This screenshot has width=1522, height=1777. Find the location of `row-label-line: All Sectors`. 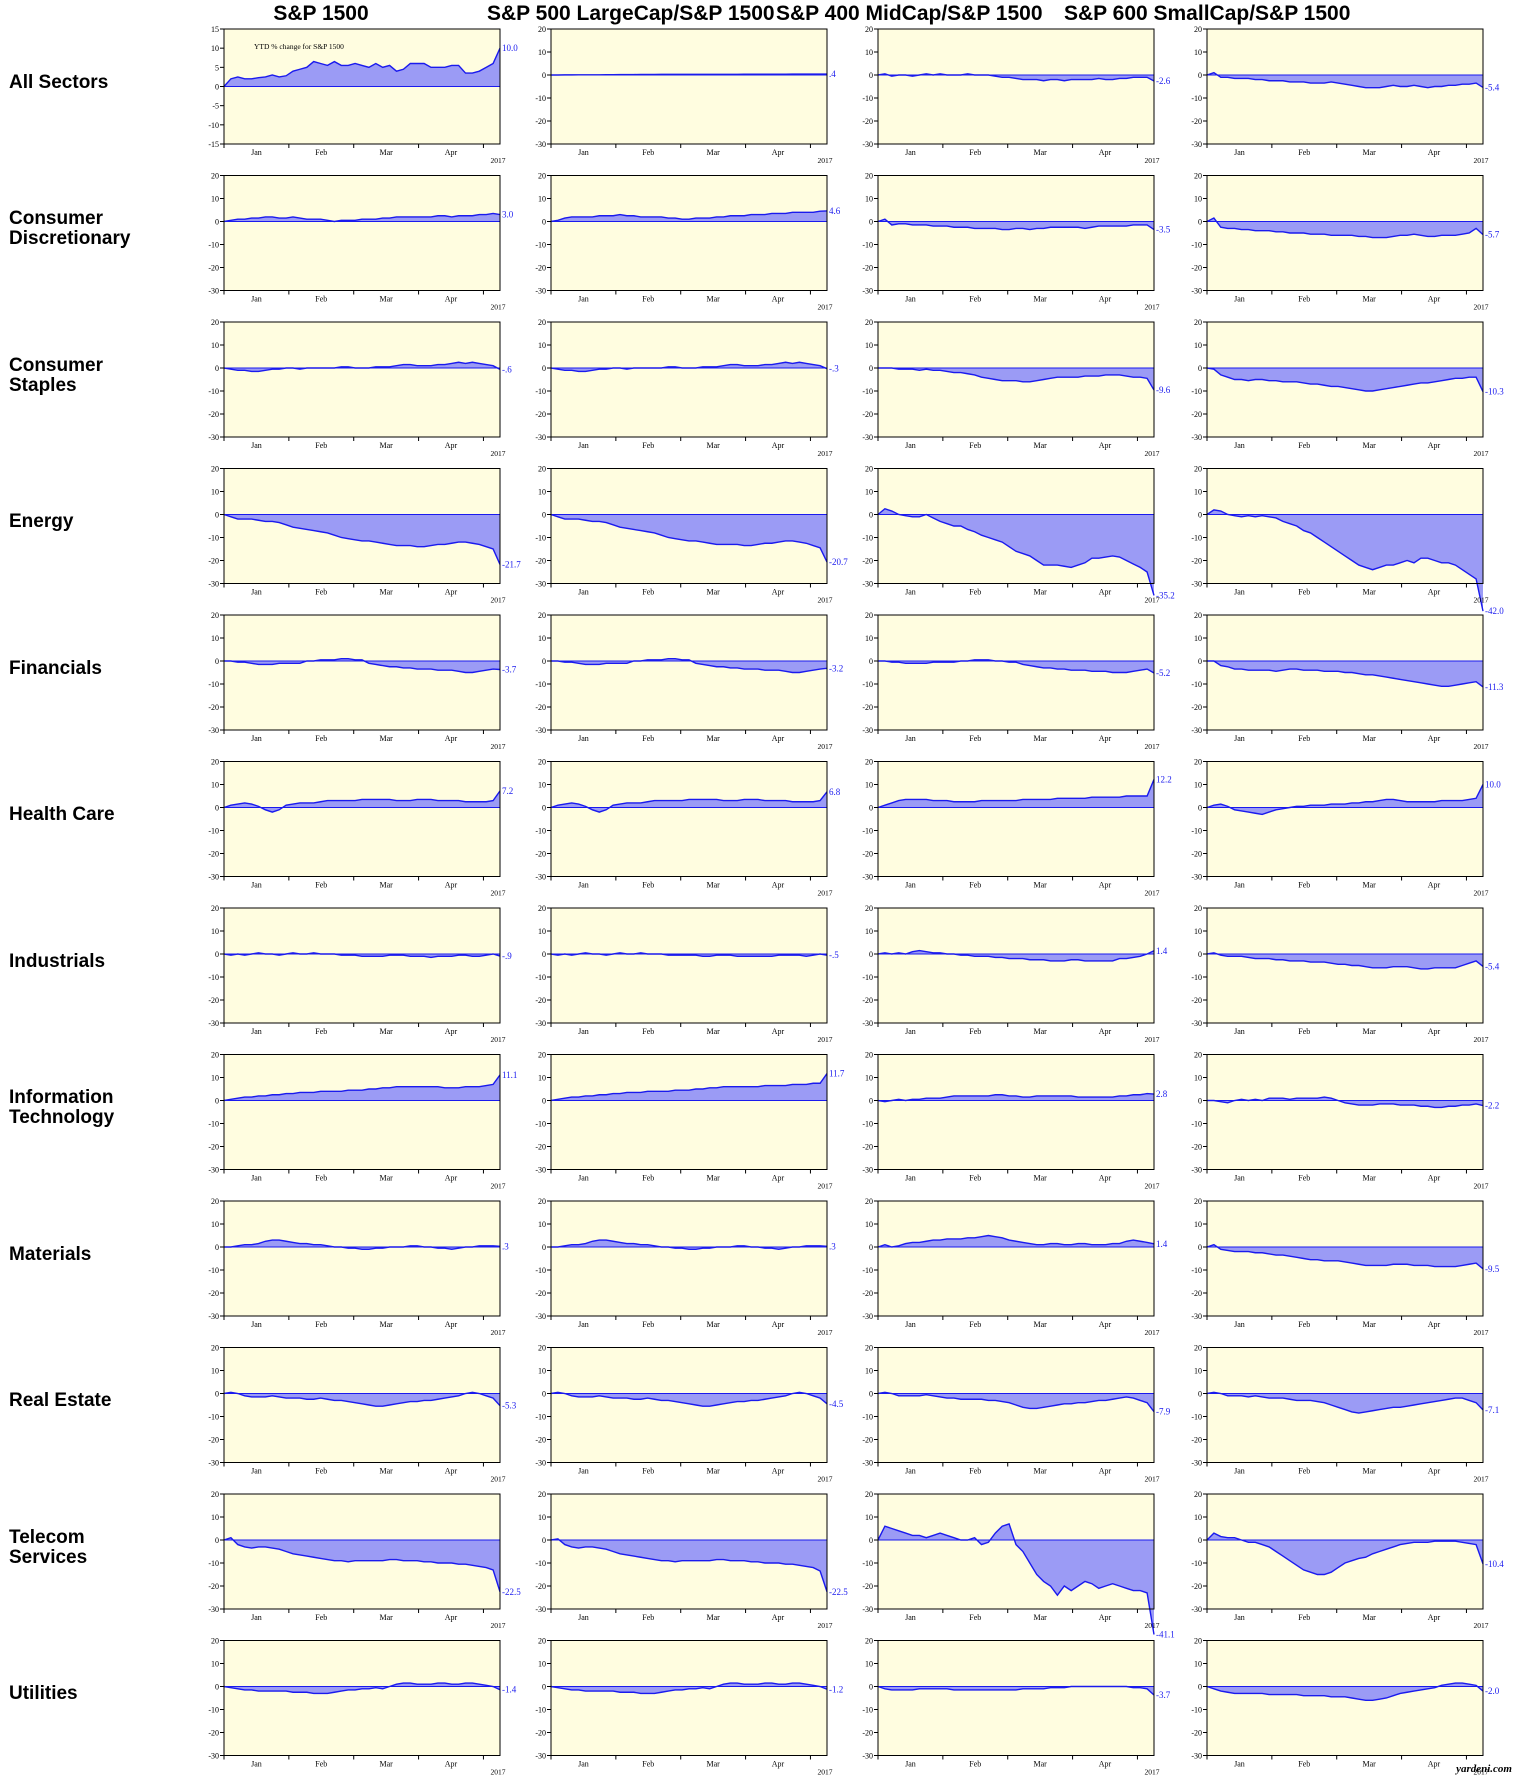

row-label-line: All Sectors is located at coordinates (59, 82).